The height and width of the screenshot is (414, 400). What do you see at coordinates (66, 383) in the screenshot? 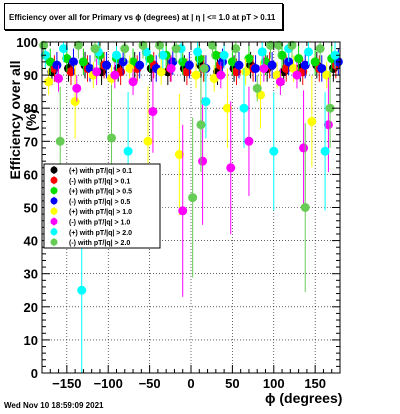
I see `x-tick-label: −150` at bounding box center [66, 383].